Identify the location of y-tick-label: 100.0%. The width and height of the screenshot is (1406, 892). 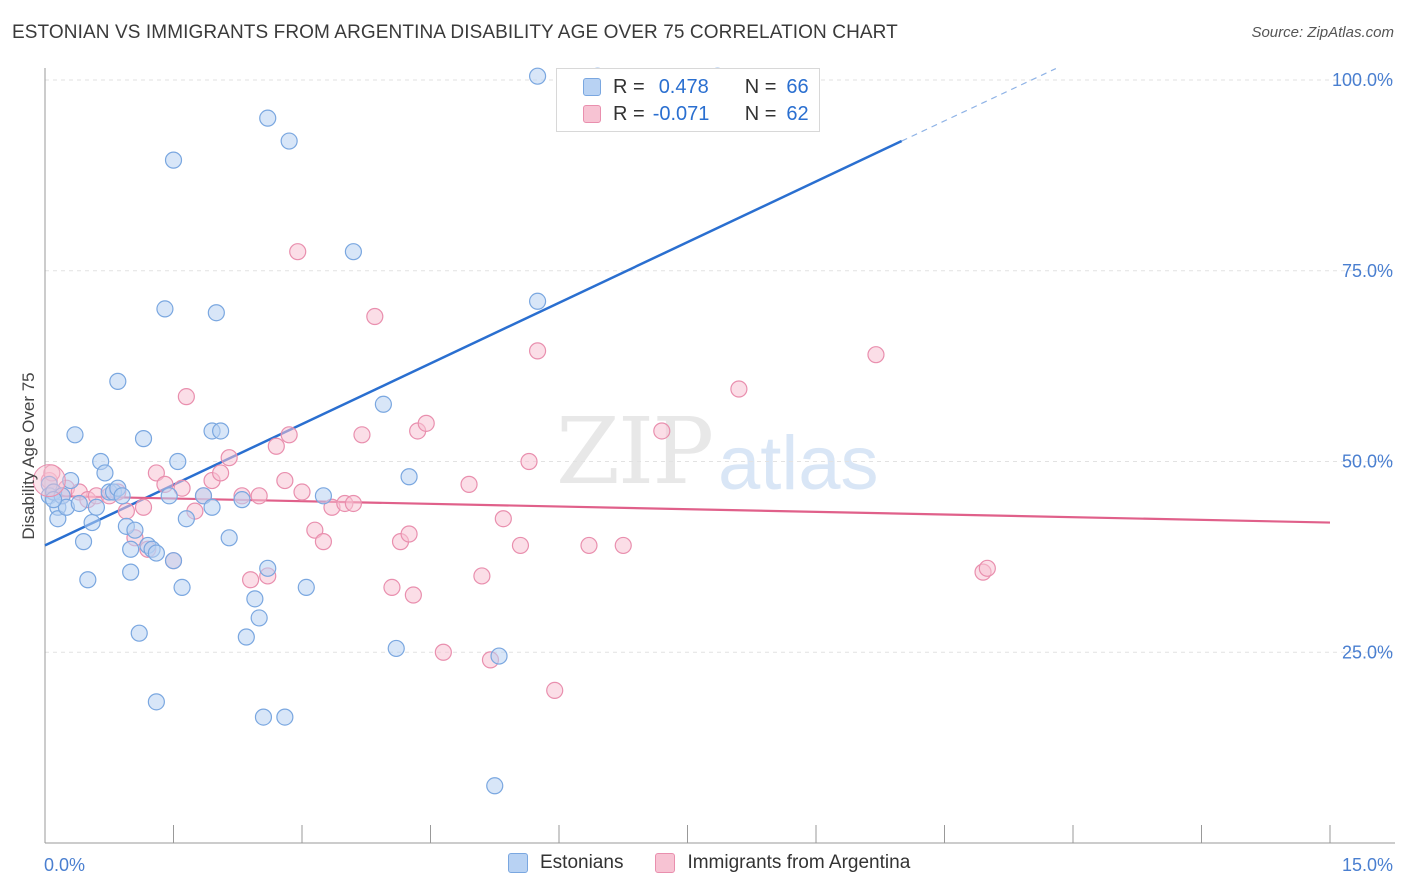
(1362, 80).